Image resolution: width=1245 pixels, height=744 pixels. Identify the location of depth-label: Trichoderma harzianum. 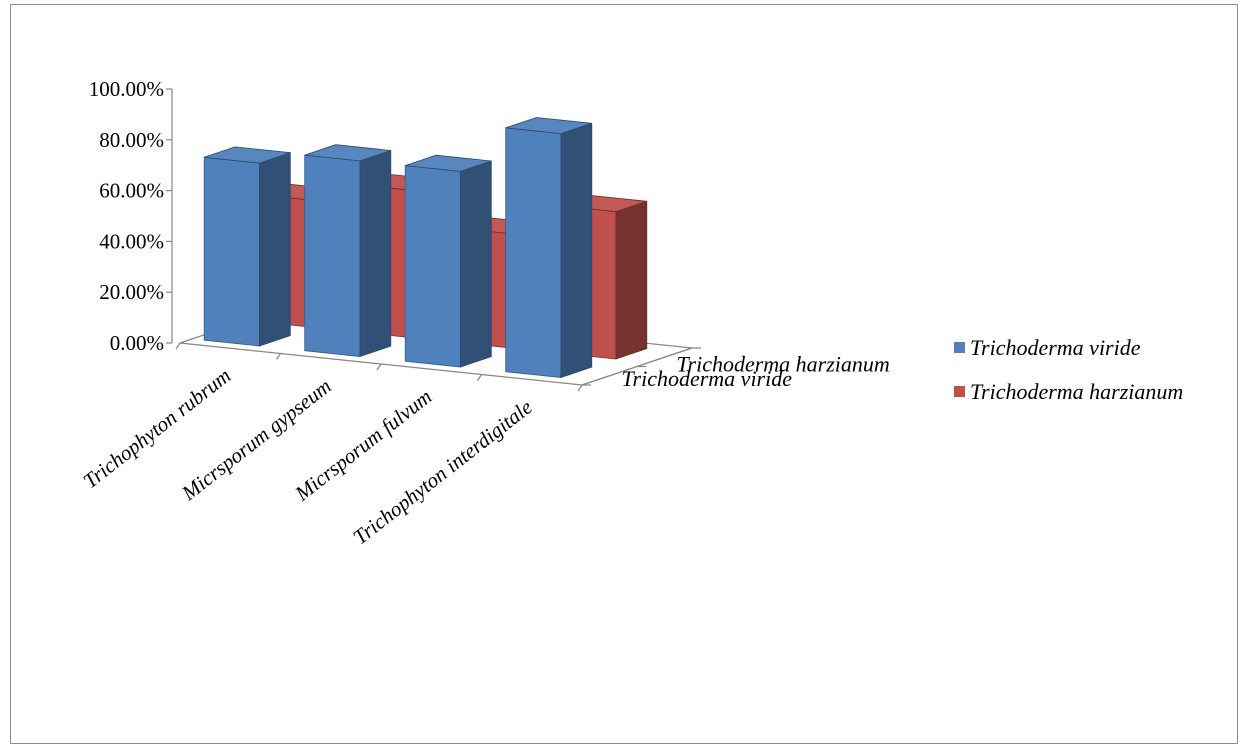
(783, 363).